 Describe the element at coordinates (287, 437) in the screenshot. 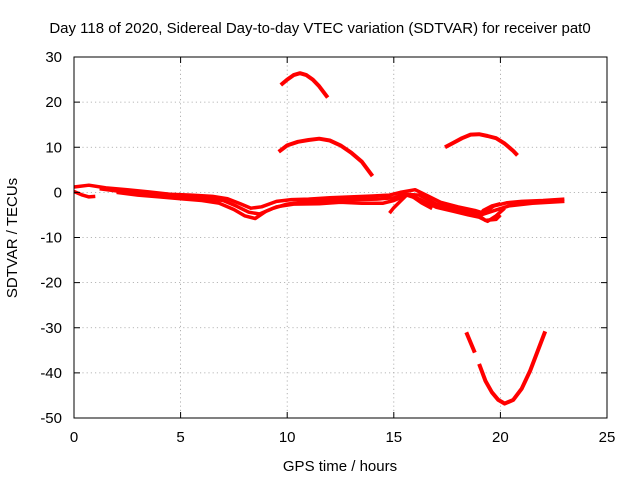

I see `x-tick-label: 10` at that location.